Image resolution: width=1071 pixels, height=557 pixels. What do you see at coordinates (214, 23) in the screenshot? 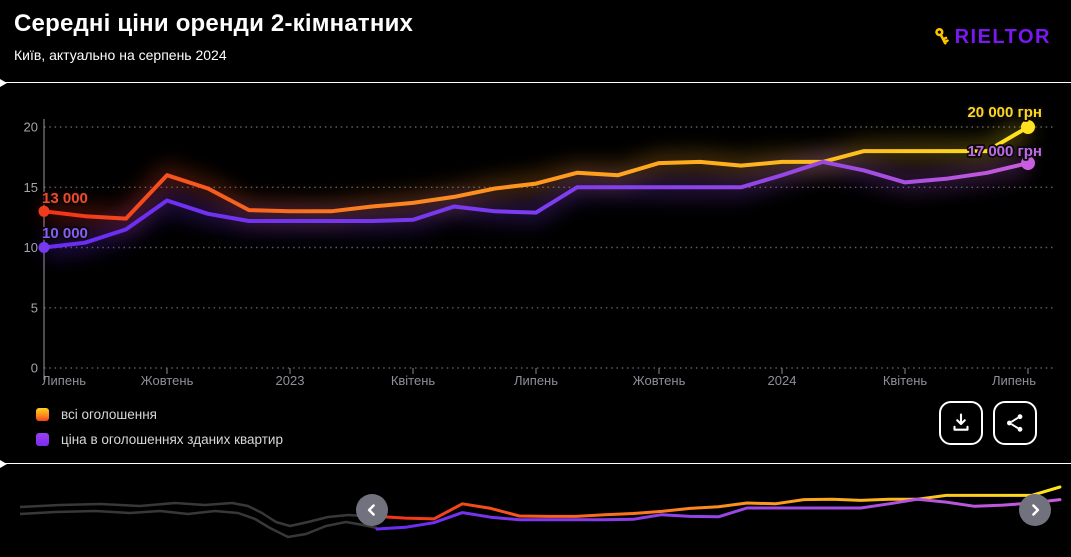
I see `page-title: Середні ціни оренди 2-кімнатних` at bounding box center [214, 23].